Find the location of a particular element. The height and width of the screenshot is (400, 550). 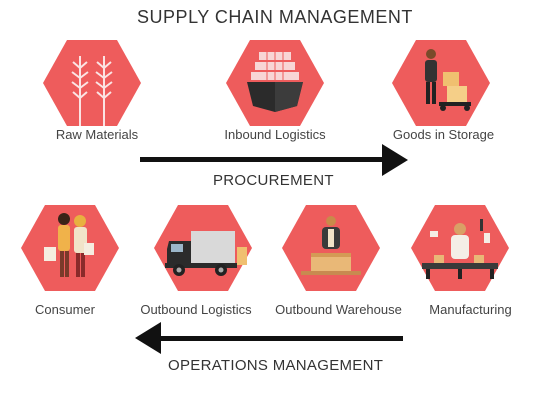

stage-label-manufacturing: Manufacturing is located at coordinates (470, 309).